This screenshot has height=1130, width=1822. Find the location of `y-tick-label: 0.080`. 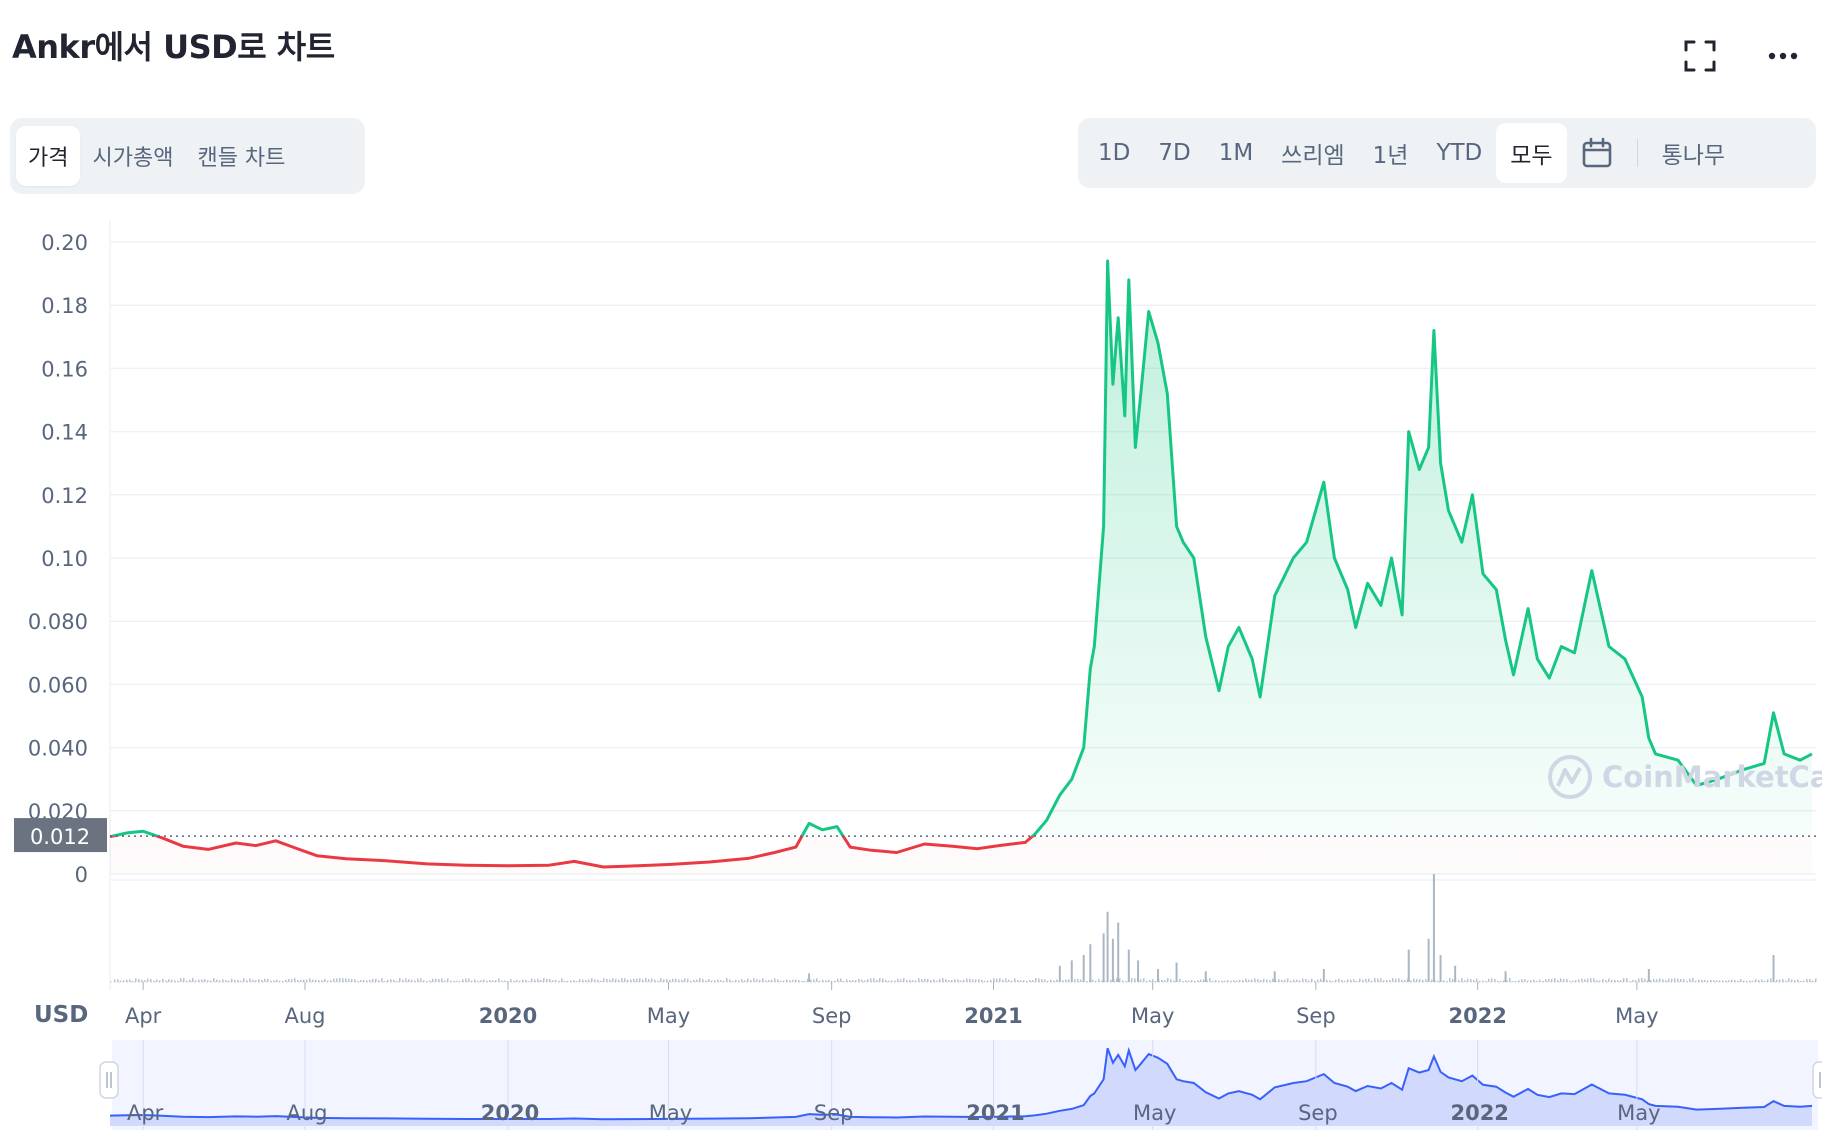

y-tick-label: 0.080 is located at coordinates (58, 622).